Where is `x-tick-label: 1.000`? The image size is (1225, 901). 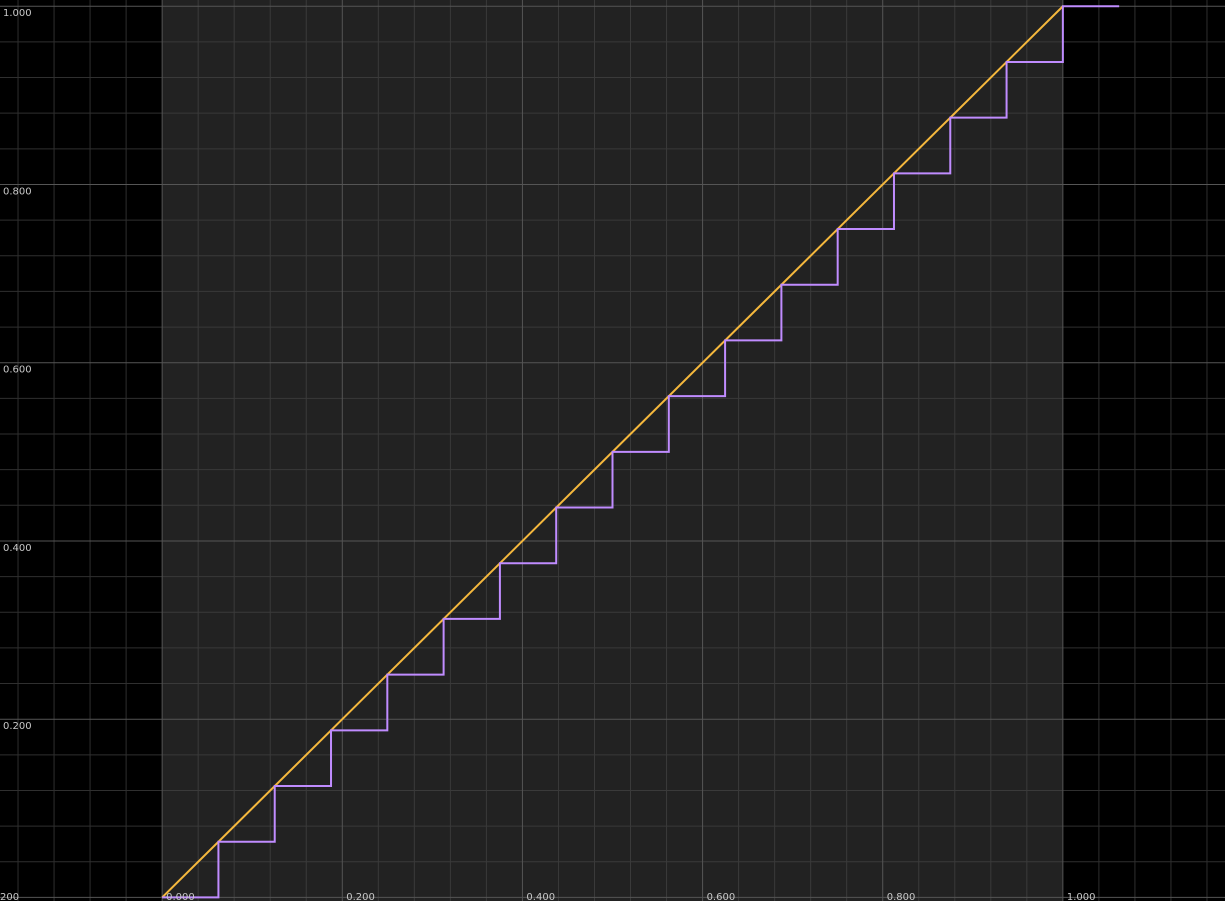
x-tick-label: 1.000 is located at coordinates (1081, 896).